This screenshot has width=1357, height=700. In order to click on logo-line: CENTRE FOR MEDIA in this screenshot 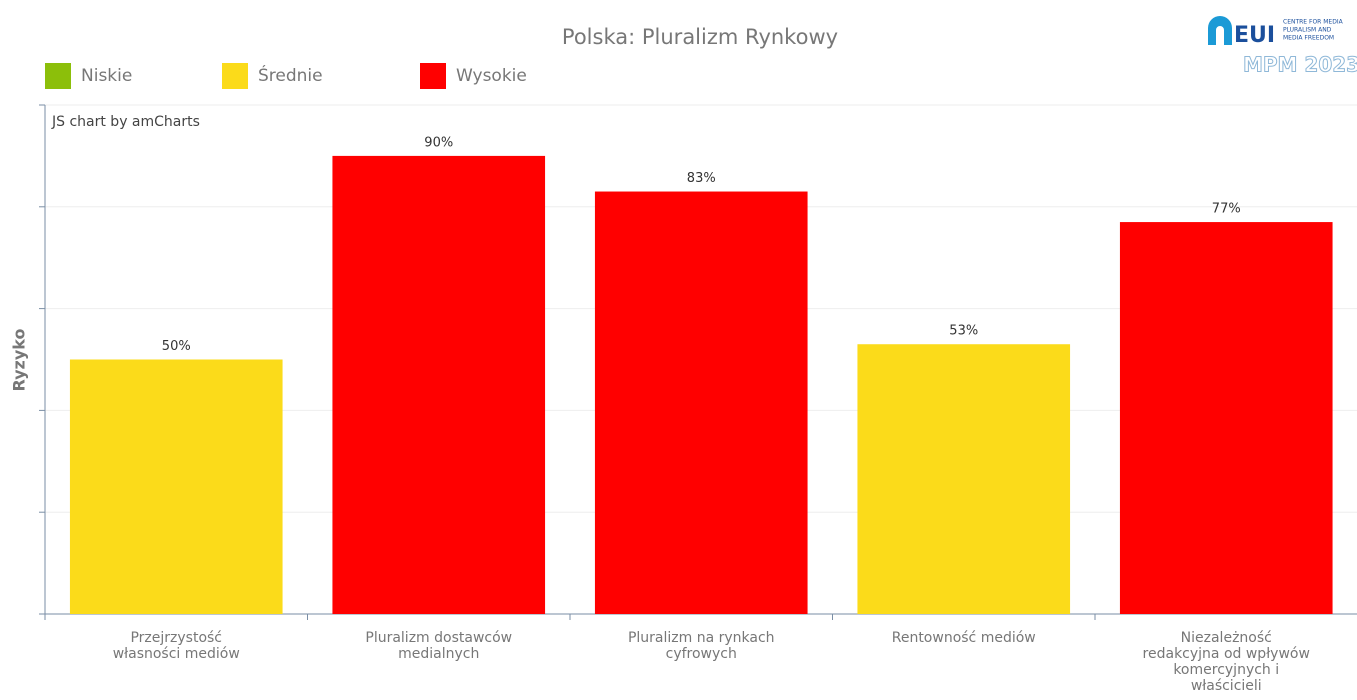, I will do `click(1313, 22)`.